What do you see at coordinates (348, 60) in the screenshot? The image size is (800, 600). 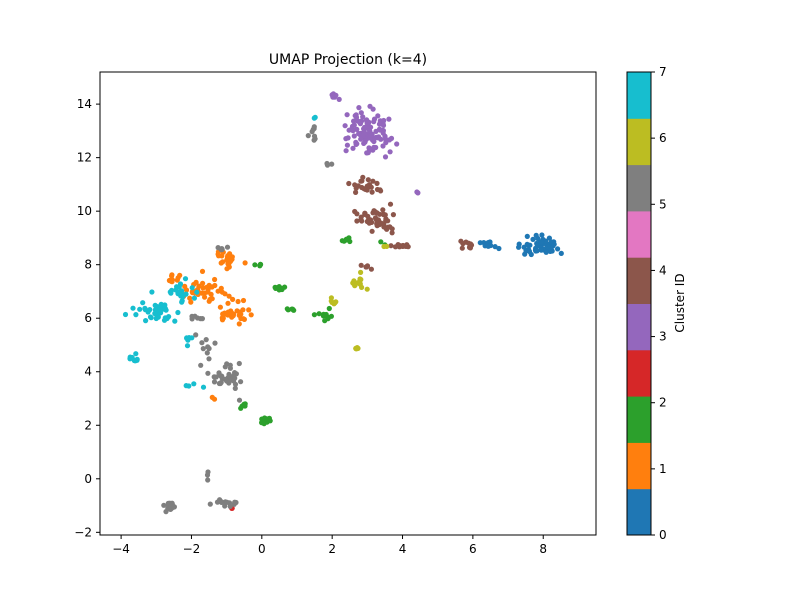 I see `chart-title: UMAP Projection (k=4)` at bounding box center [348, 60].